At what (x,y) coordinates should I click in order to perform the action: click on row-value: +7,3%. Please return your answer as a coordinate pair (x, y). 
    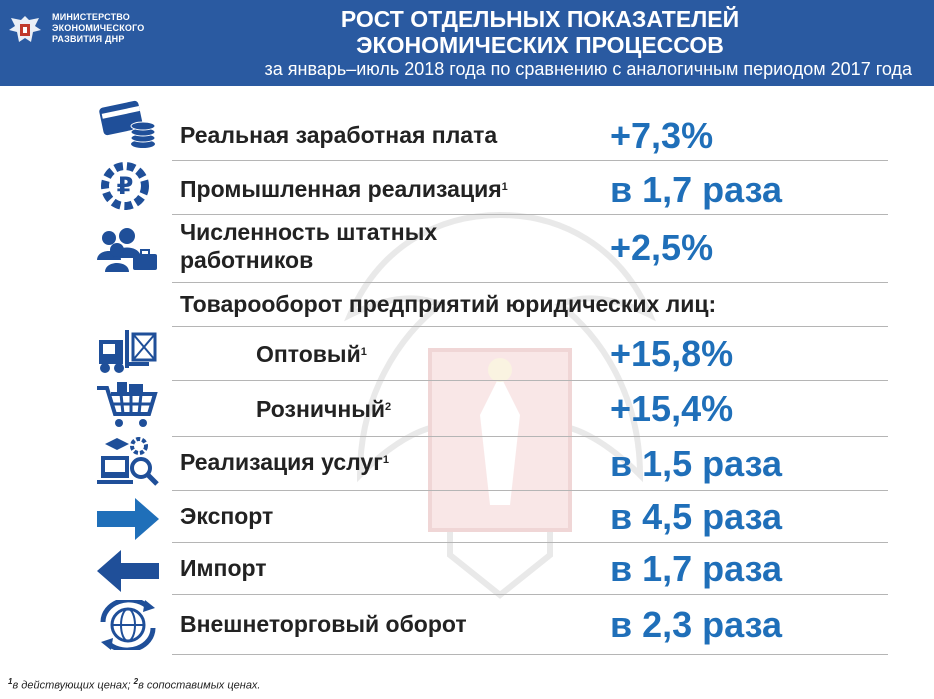
    Looking at the image, I should click on (662, 135).